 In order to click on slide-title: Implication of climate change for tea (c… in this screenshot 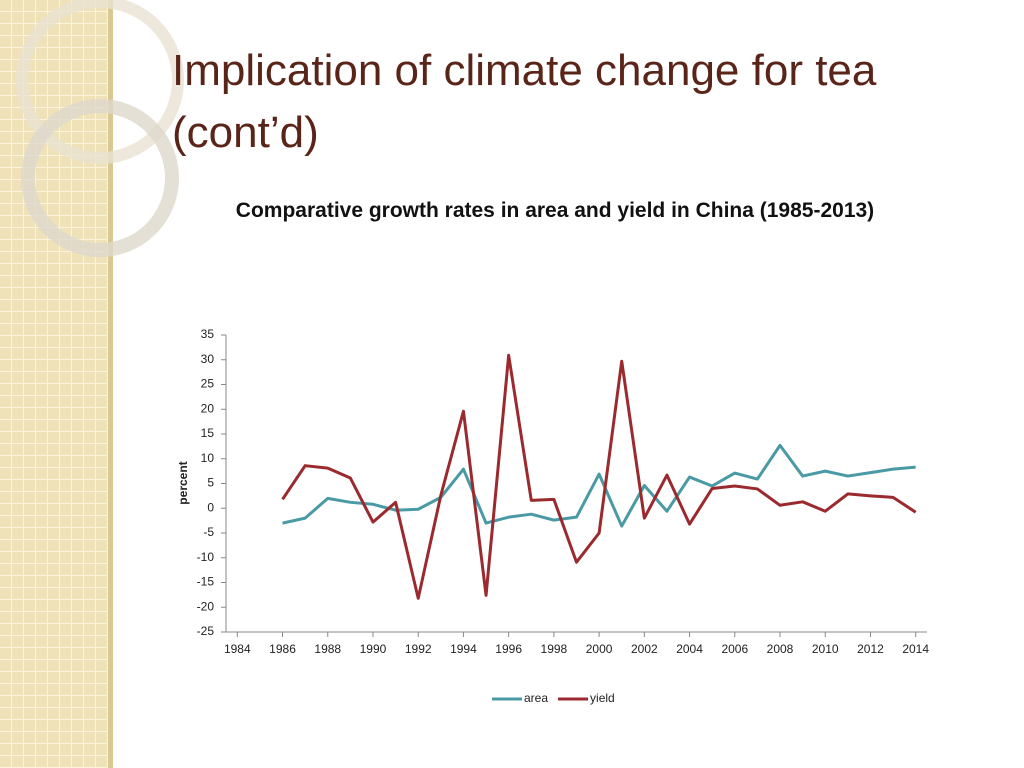, I will do `click(524, 101)`.